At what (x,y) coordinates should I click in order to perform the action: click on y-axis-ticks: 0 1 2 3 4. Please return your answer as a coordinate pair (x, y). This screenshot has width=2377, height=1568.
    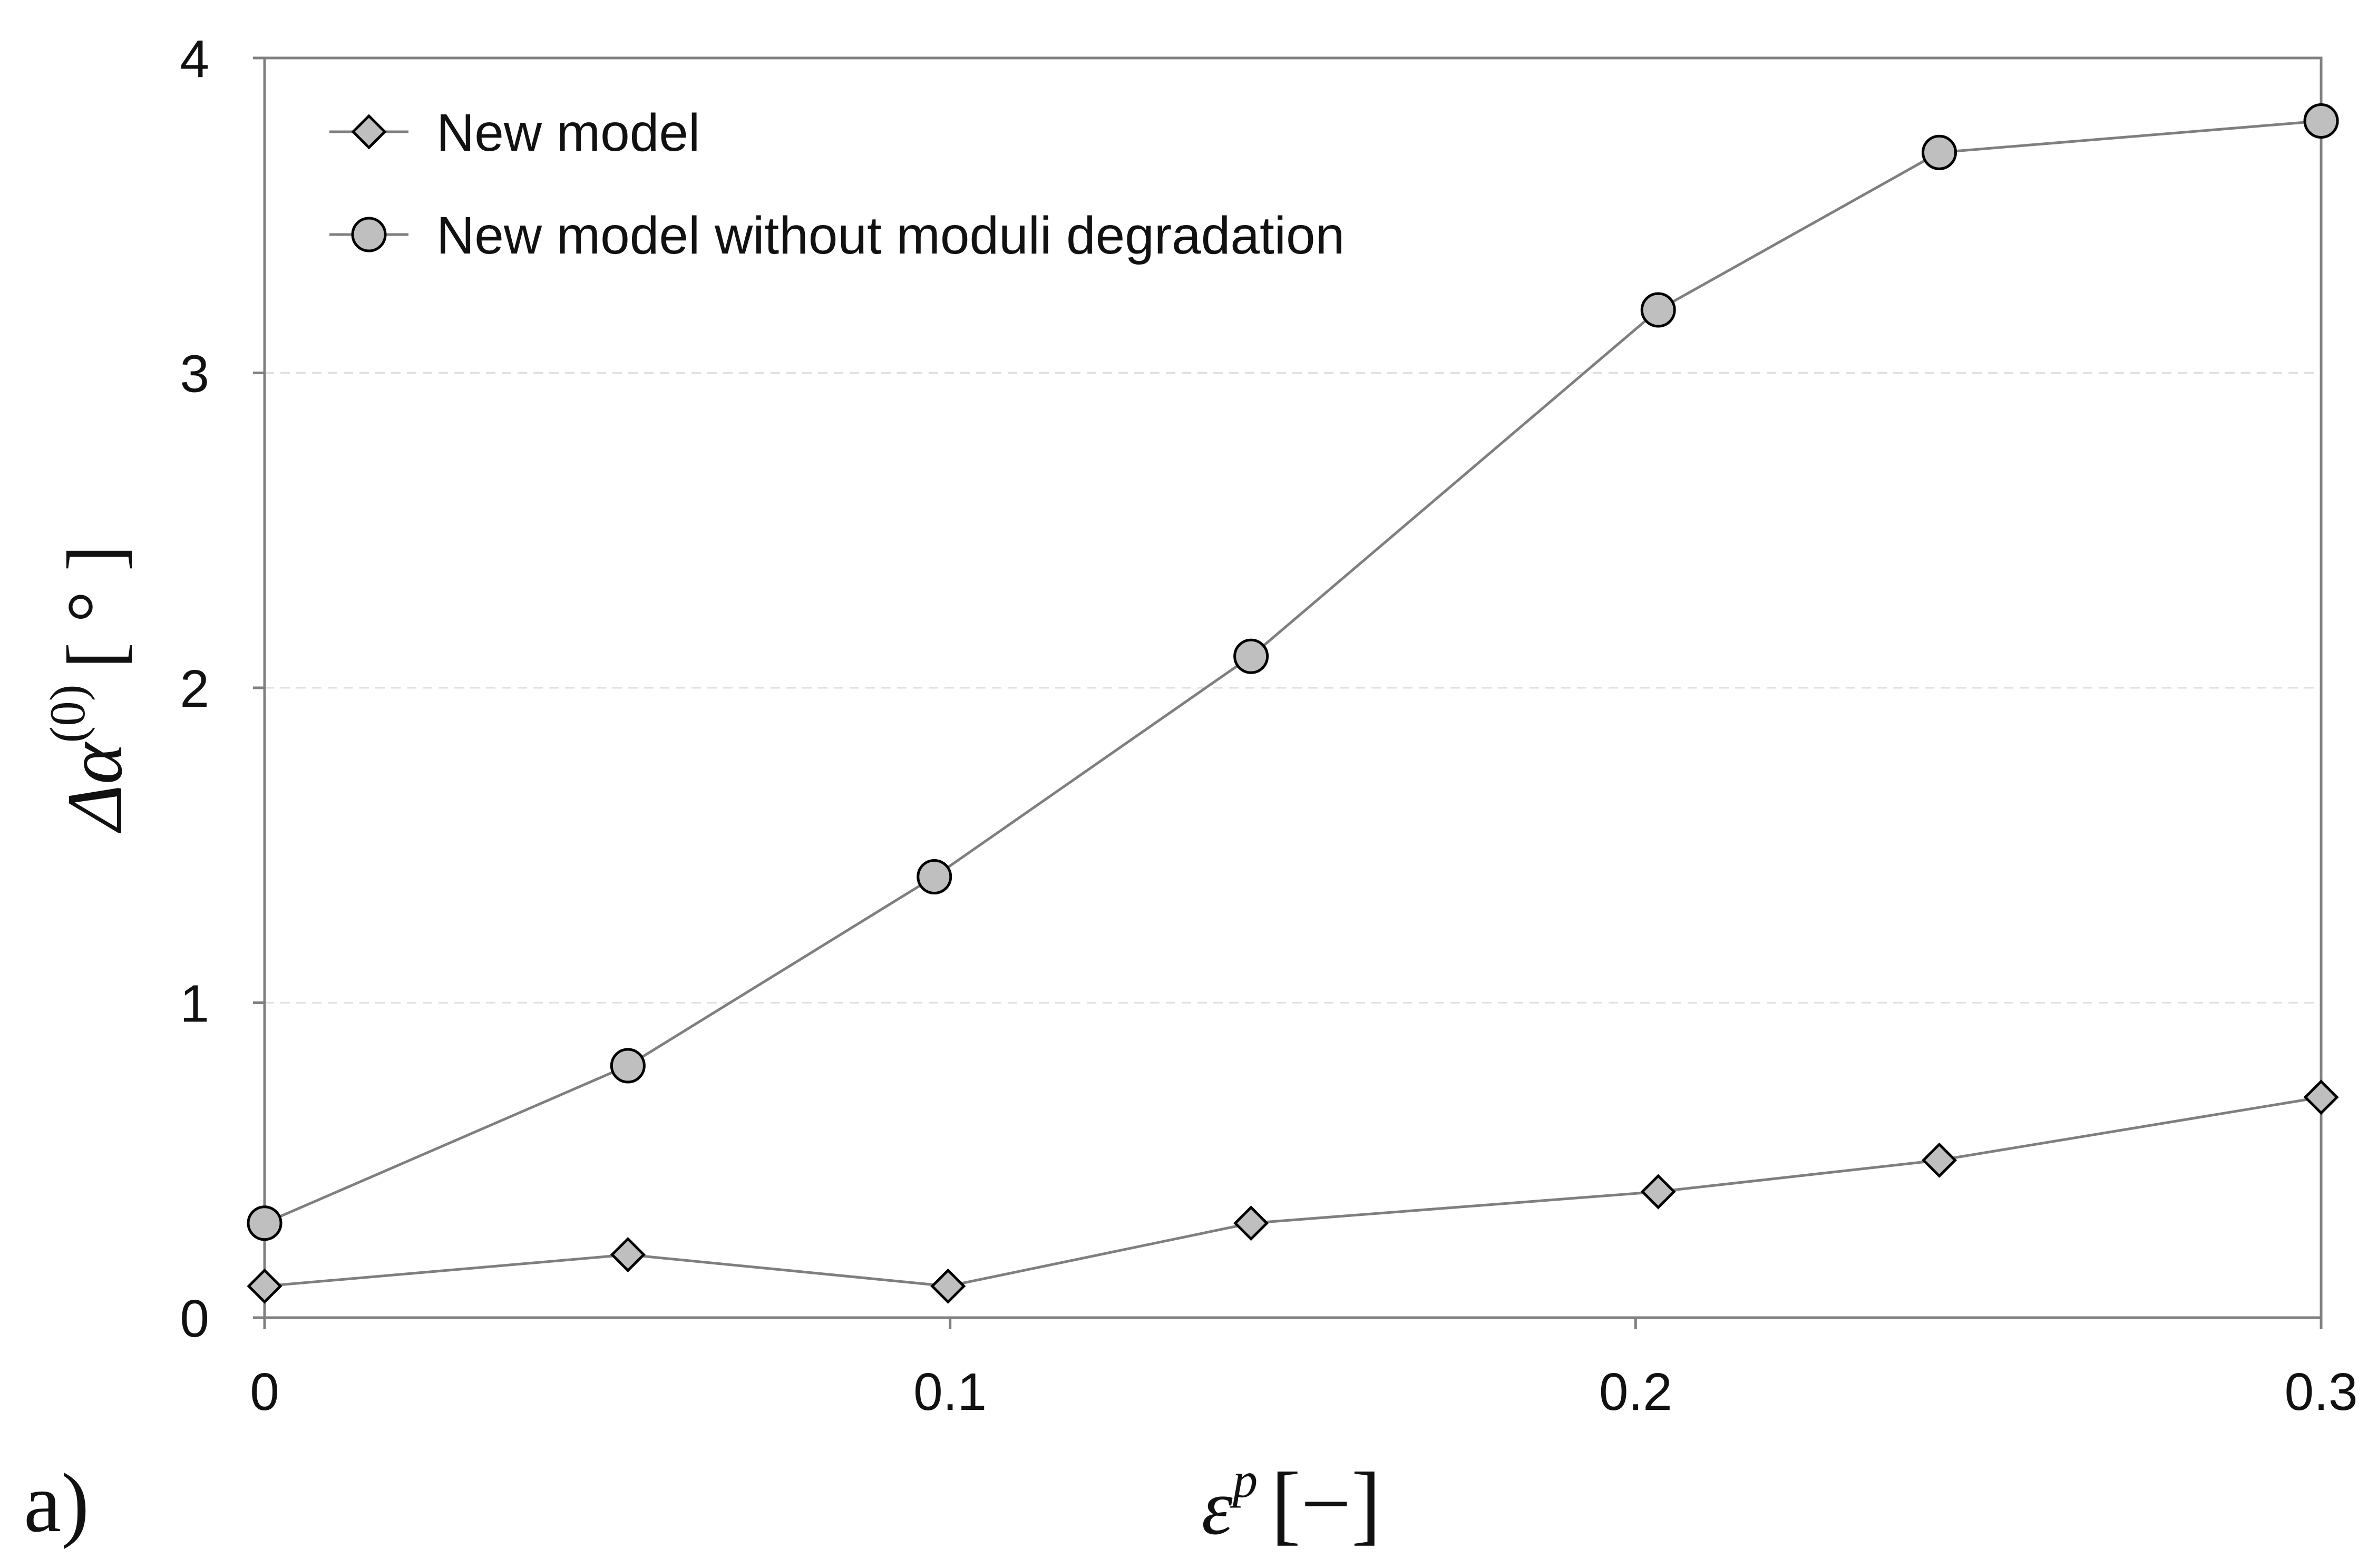
    Looking at the image, I should click on (223, 689).